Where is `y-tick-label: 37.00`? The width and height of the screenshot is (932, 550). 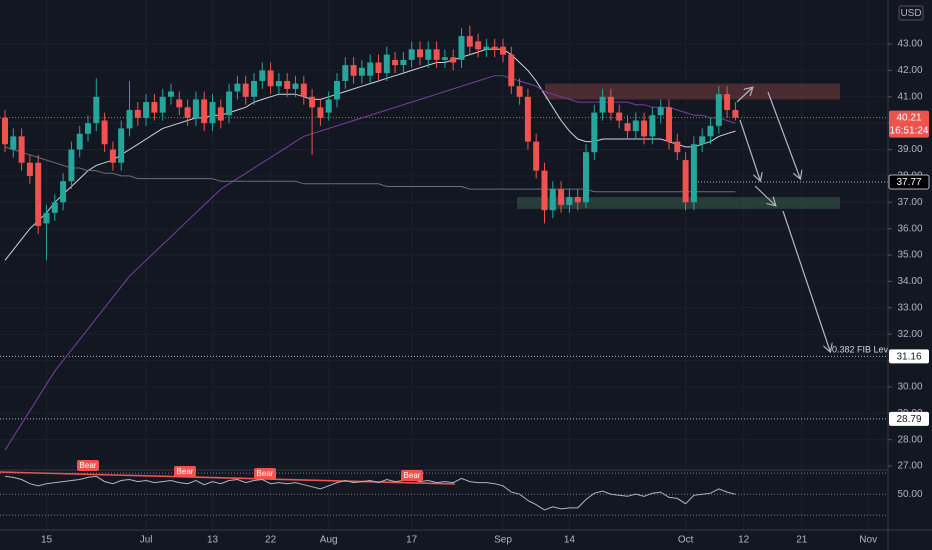
y-tick-label: 37.00 is located at coordinates (909, 202).